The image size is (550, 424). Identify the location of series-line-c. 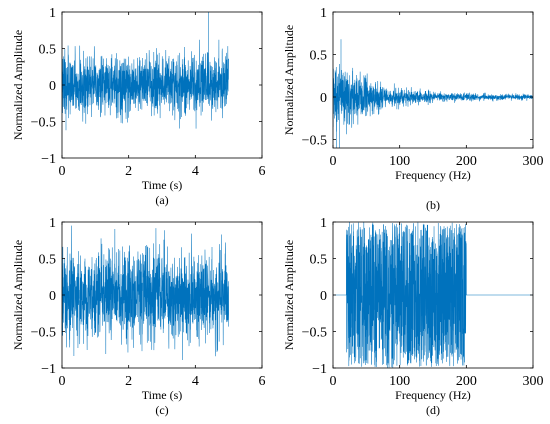
(145, 293).